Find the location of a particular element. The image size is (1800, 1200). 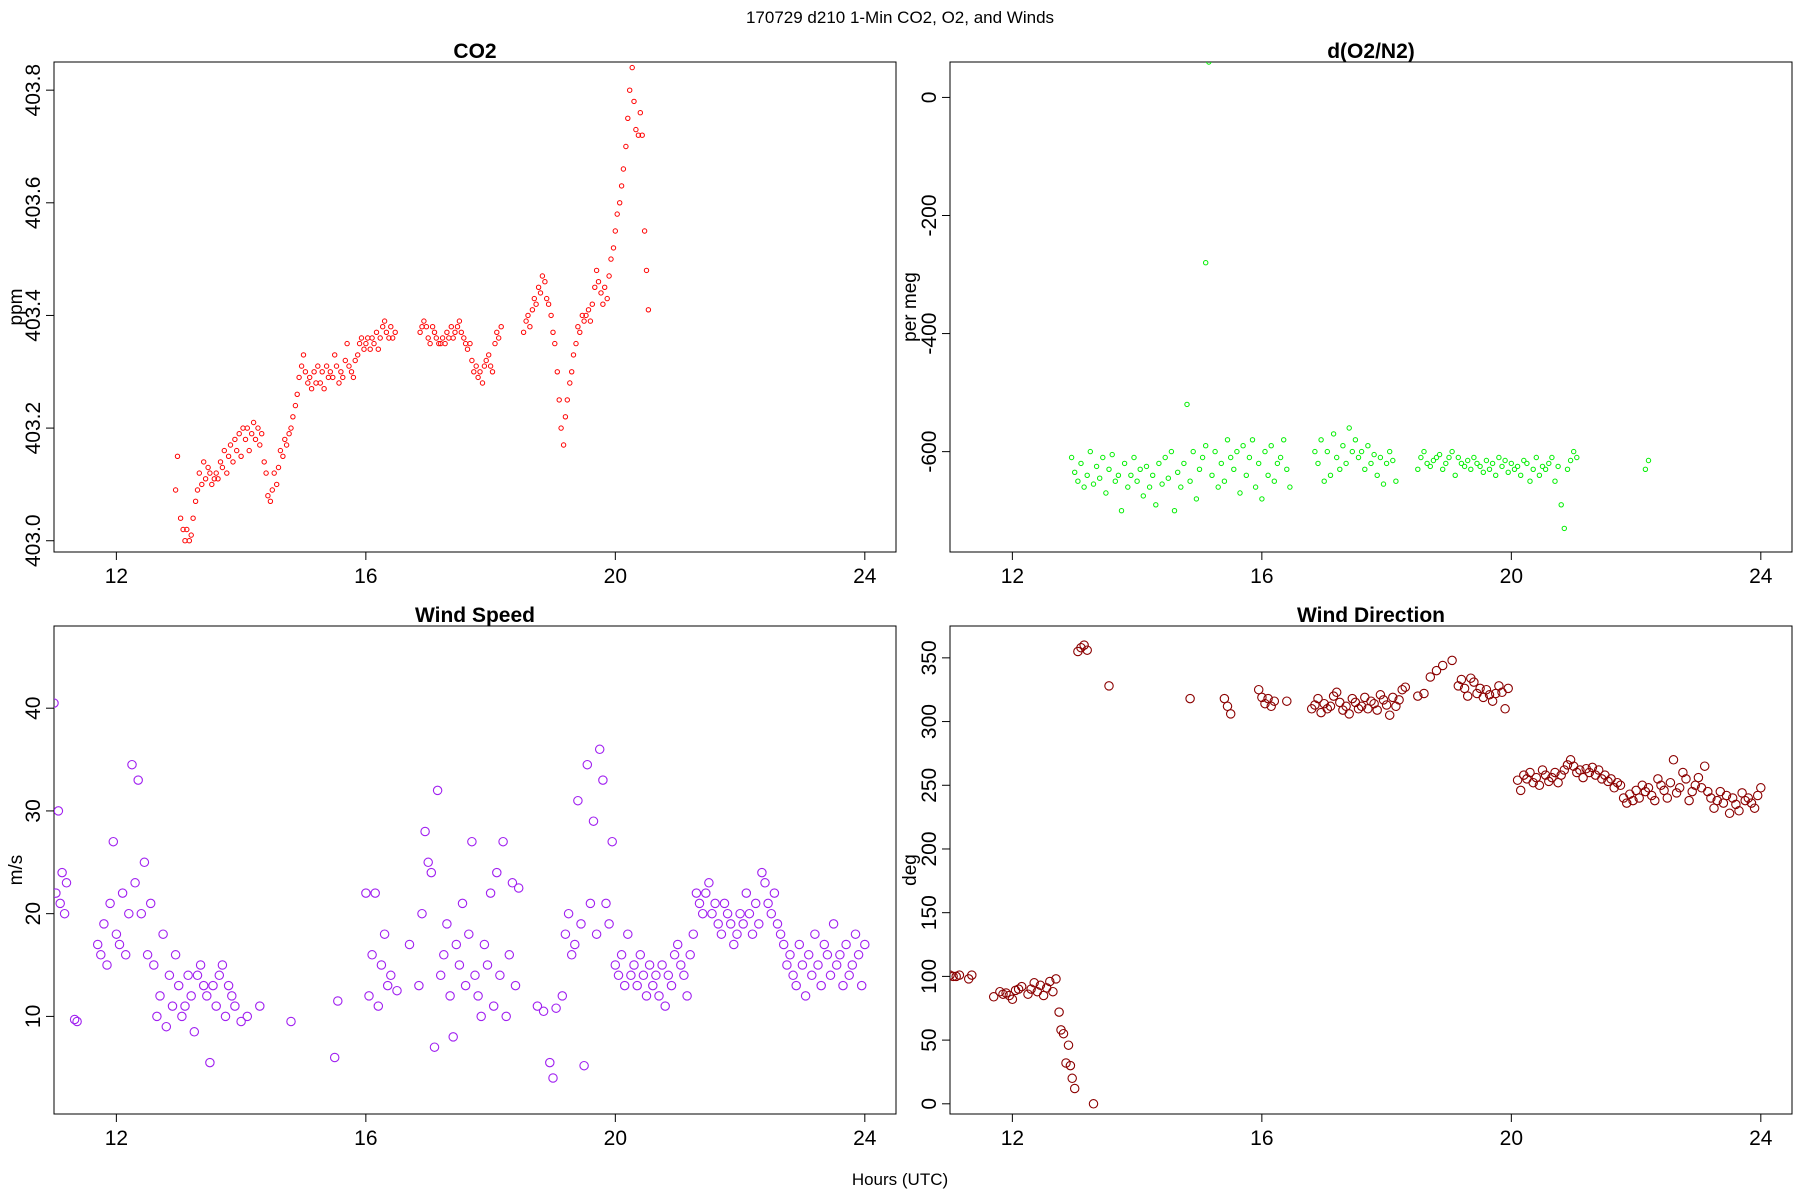

co2-ytick-label: 403.8 is located at coordinates (33, 90).